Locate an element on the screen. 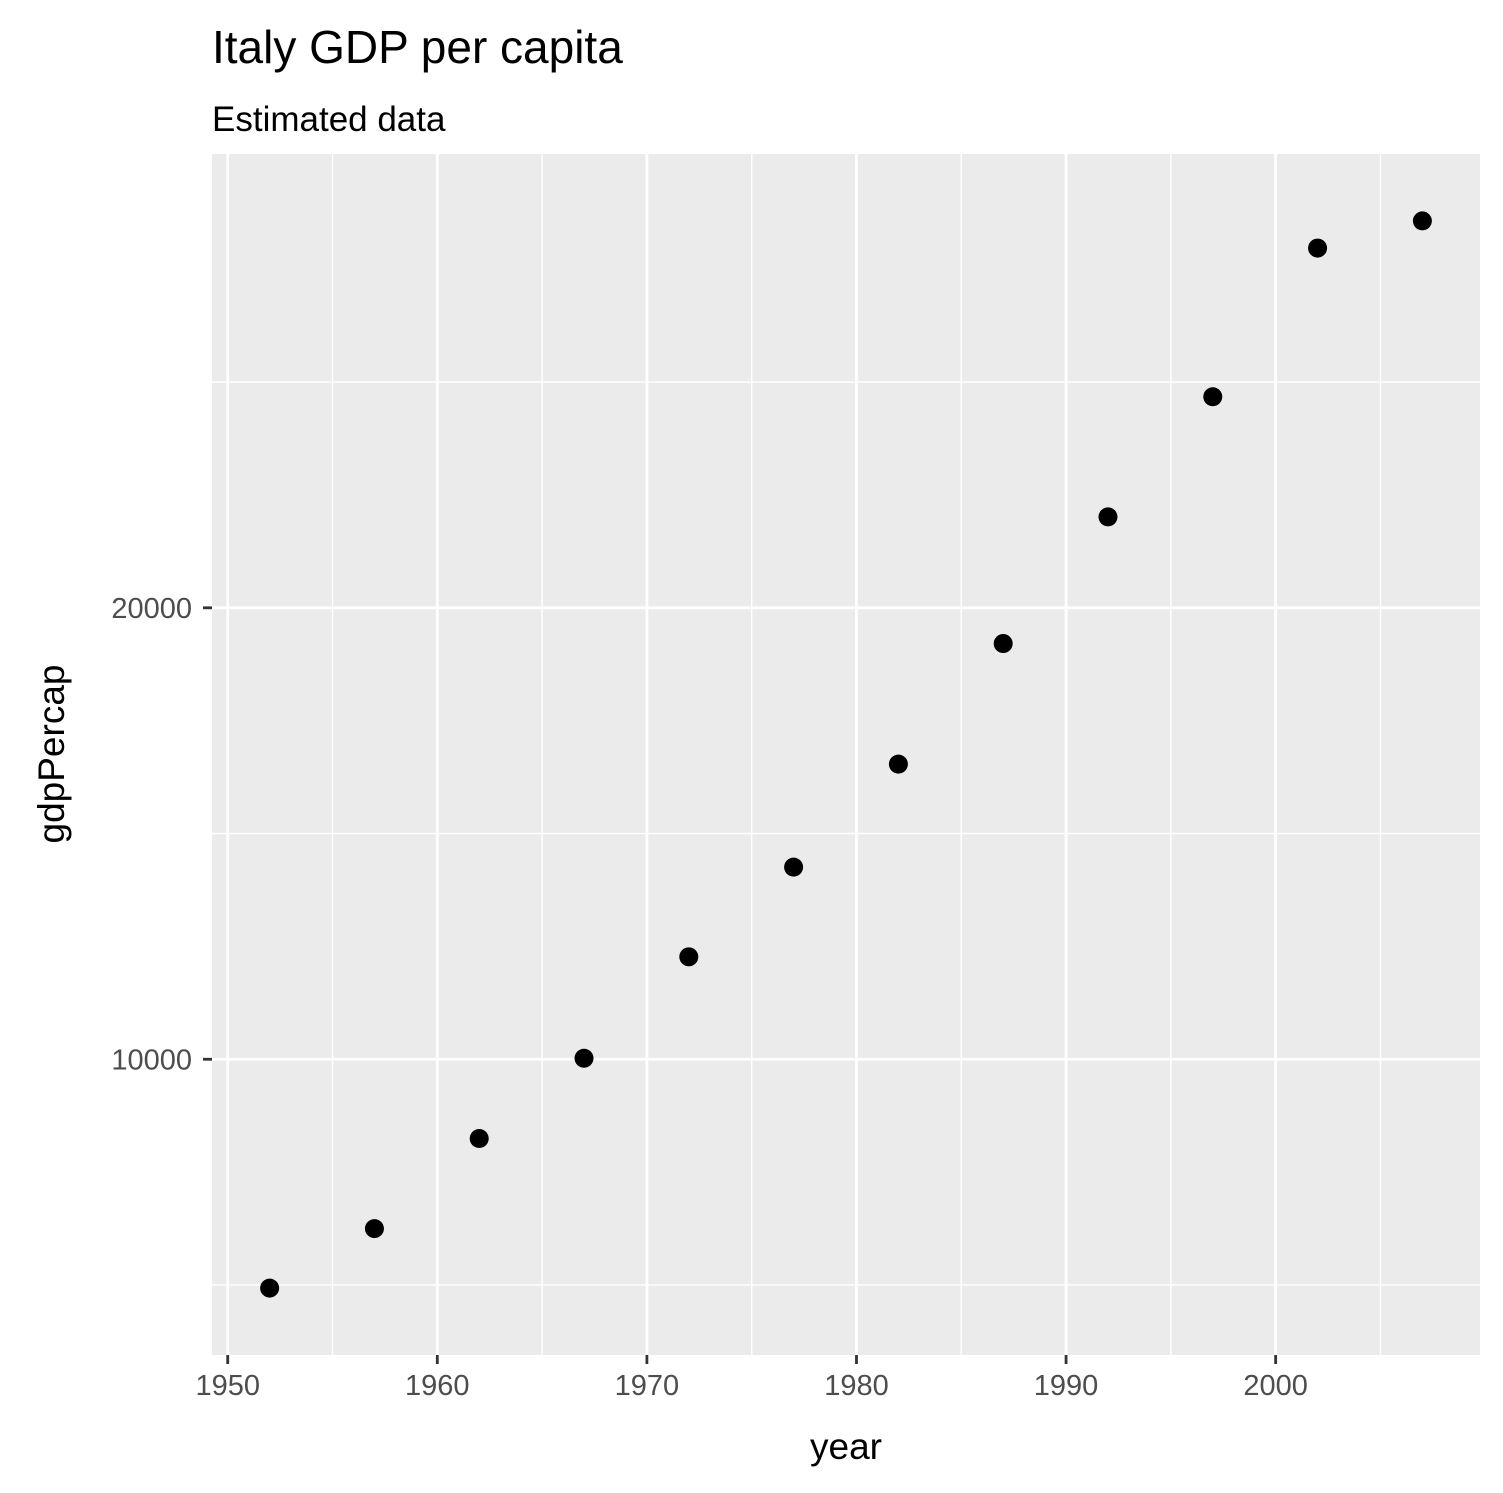 The height and width of the screenshot is (1493, 1503). chart-subtitle: Estimated data is located at coordinates (329, 119).